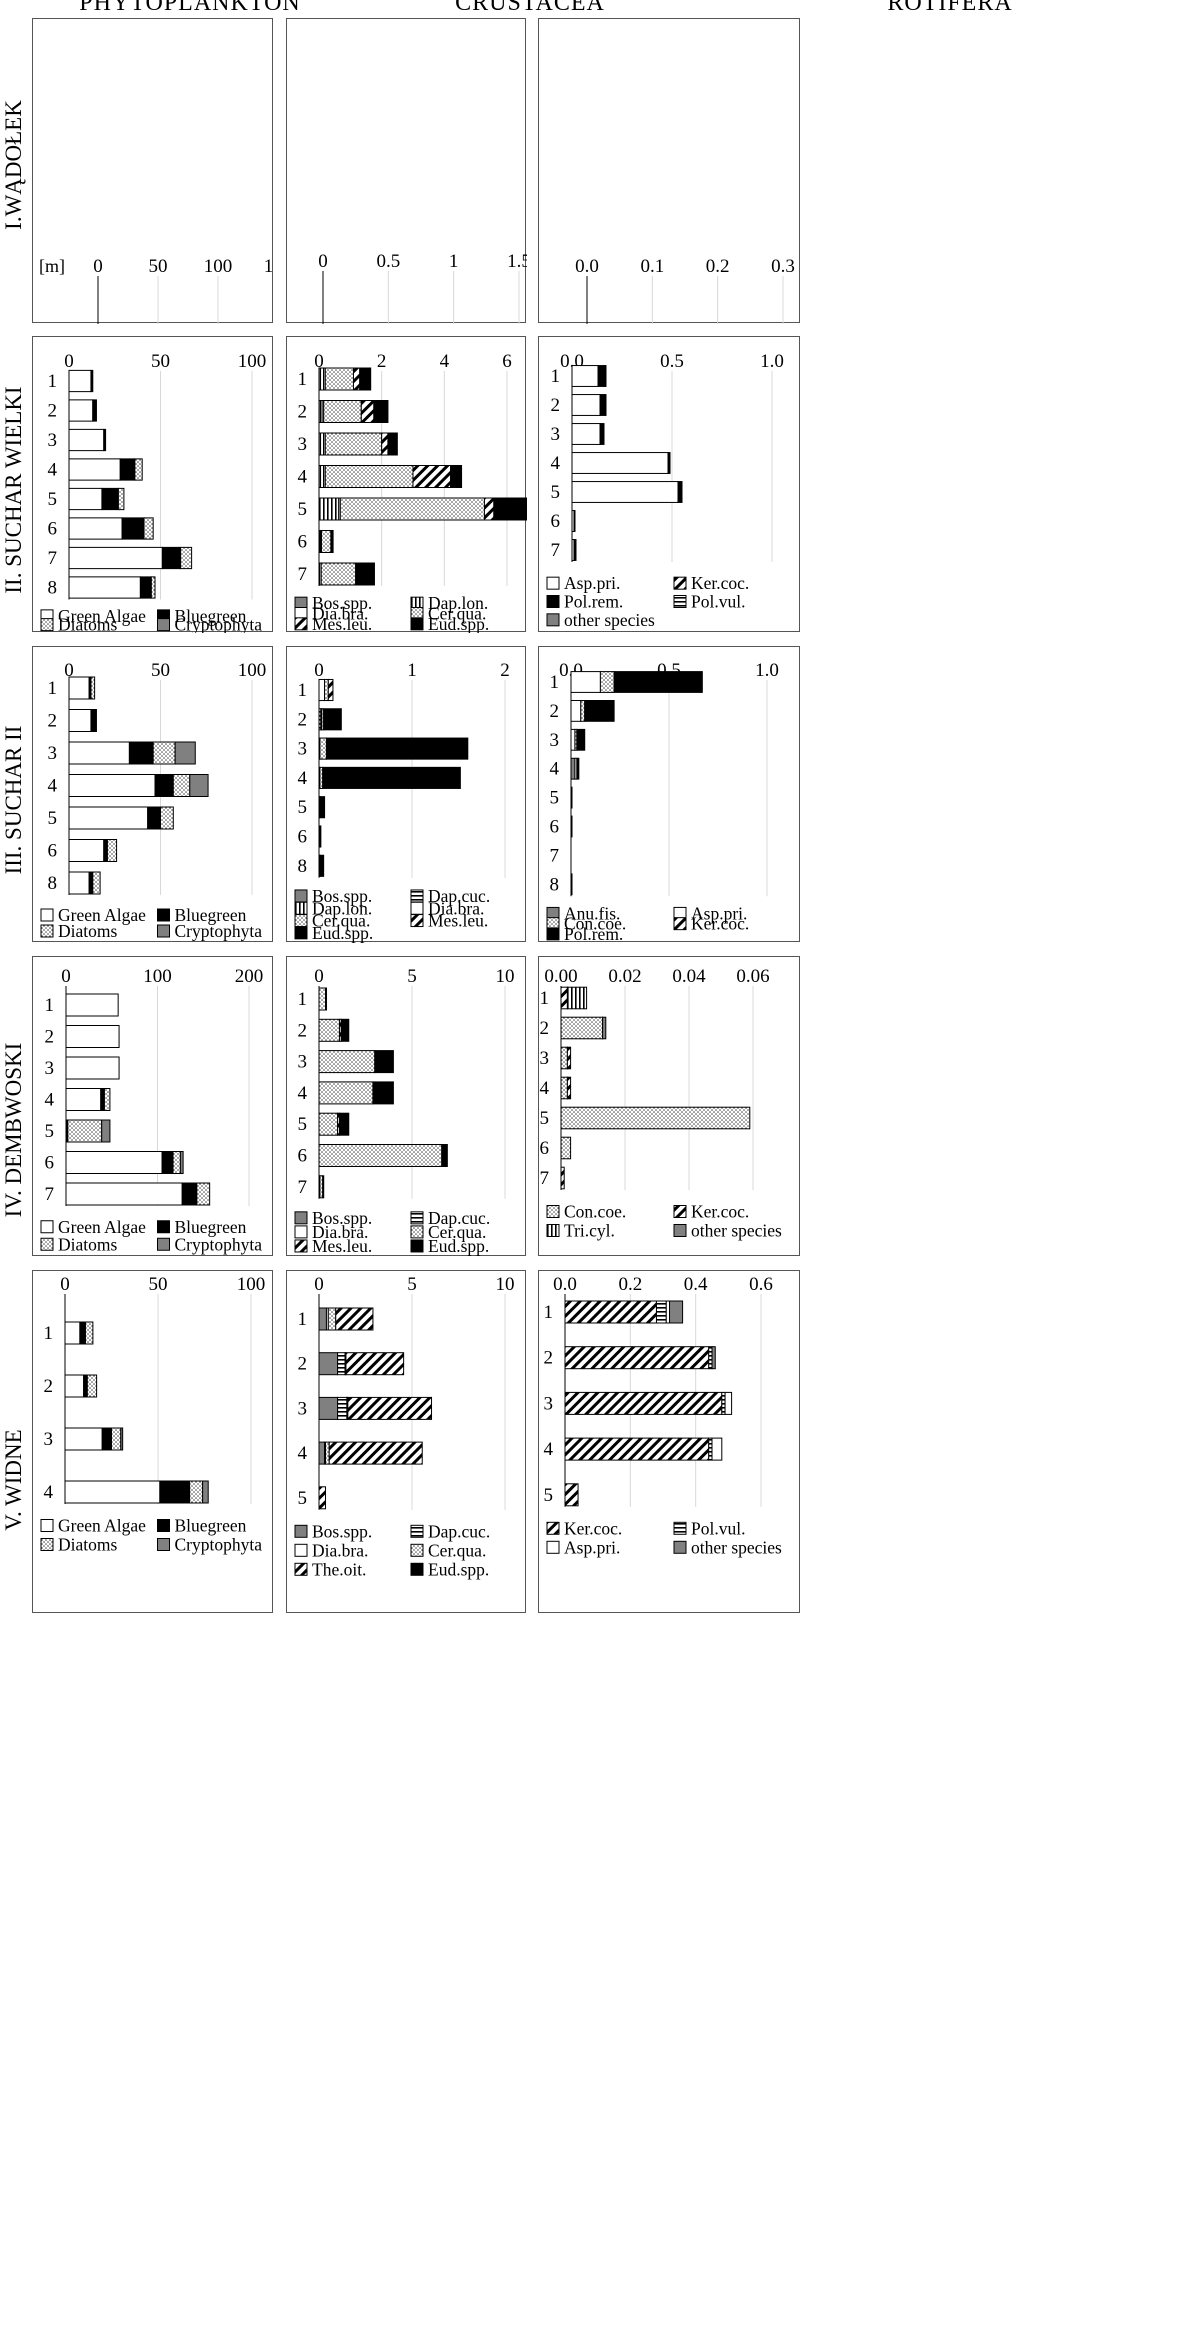 This screenshot has height=2344, width=1200. I want to click on x-tick-label: 0.0, so click(587, 266).